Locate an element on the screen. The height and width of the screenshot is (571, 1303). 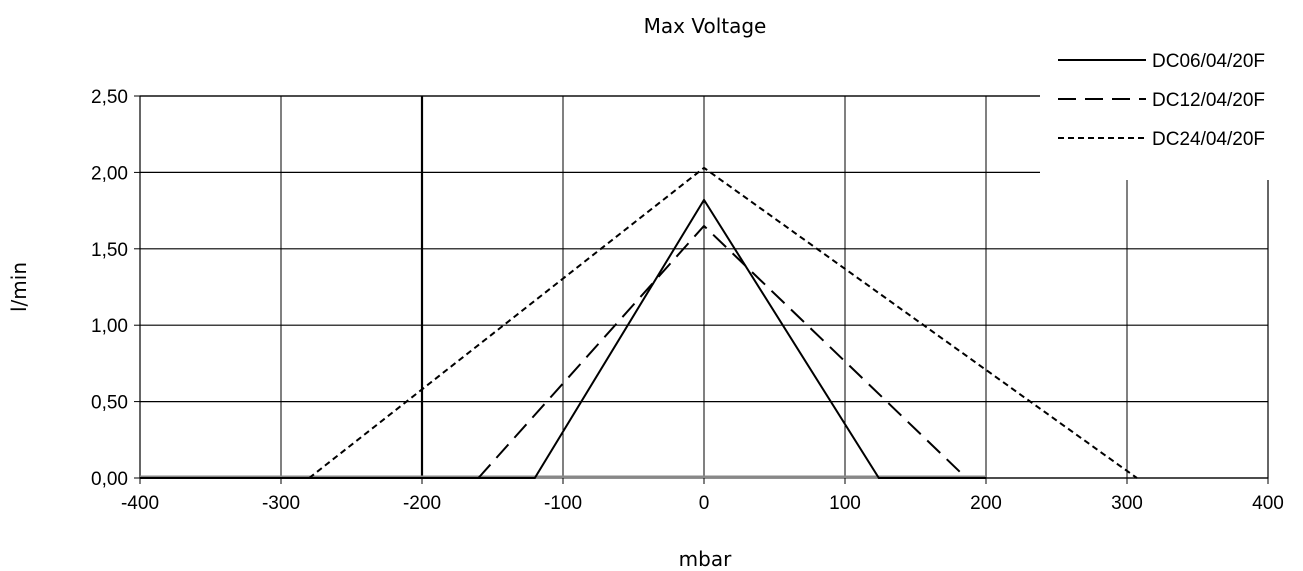
legend-box is located at coordinates (1171, 110).